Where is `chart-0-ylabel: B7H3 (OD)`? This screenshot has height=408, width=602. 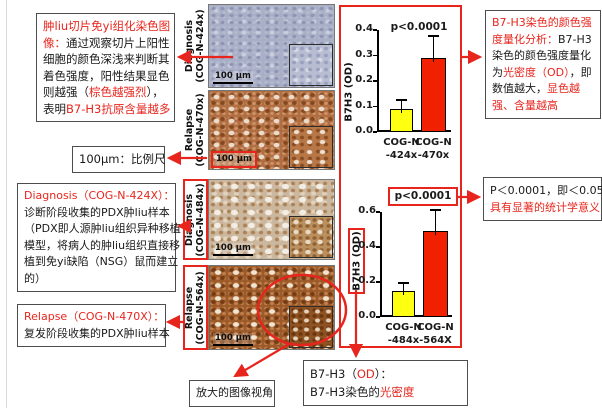 chart-0-ylabel: B7H3 (OD) is located at coordinates (349, 92).